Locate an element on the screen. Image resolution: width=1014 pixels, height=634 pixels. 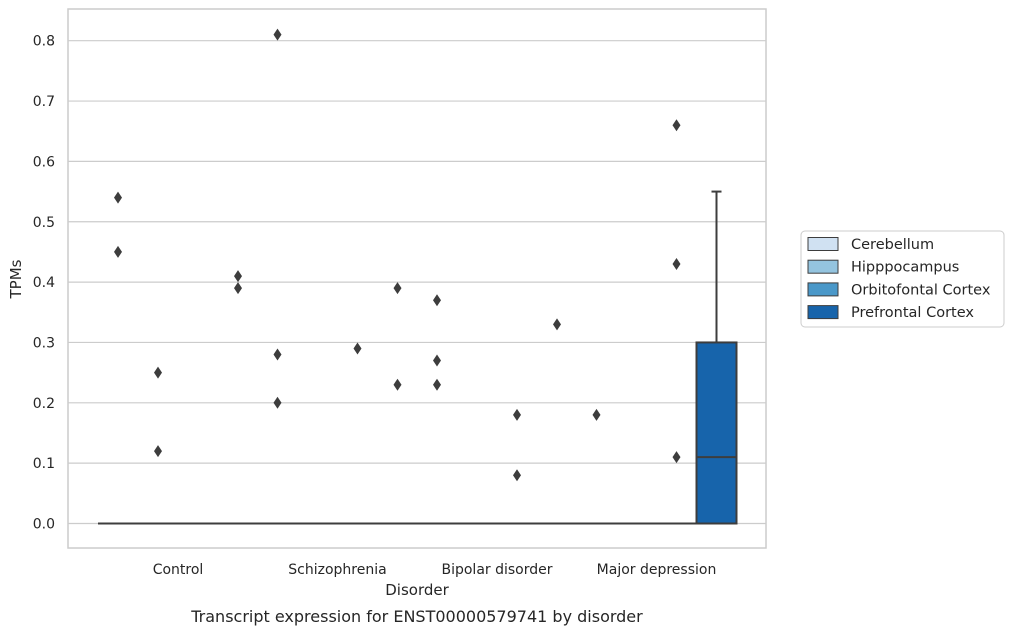
legend-frame is located at coordinates (902, 279).